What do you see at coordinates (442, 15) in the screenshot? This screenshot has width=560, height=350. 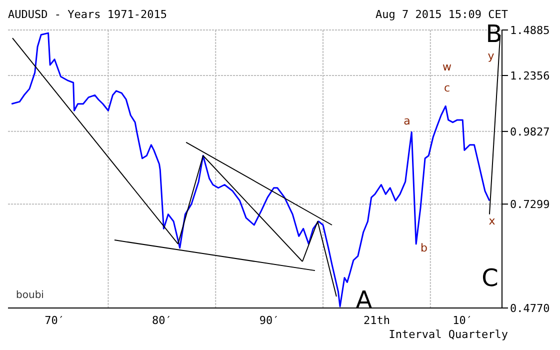 I see `chart-subtitle: Aug 7 2015 15:09 CET` at bounding box center [442, 15].